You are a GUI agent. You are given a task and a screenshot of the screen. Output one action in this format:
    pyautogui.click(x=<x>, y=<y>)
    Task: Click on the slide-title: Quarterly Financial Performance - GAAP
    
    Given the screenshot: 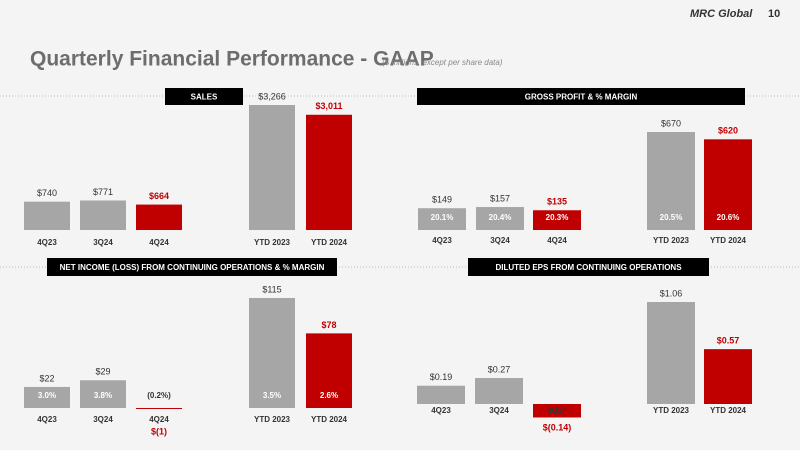 What is the action you would take?
    pyautogui.click(x=232, y=59)
    